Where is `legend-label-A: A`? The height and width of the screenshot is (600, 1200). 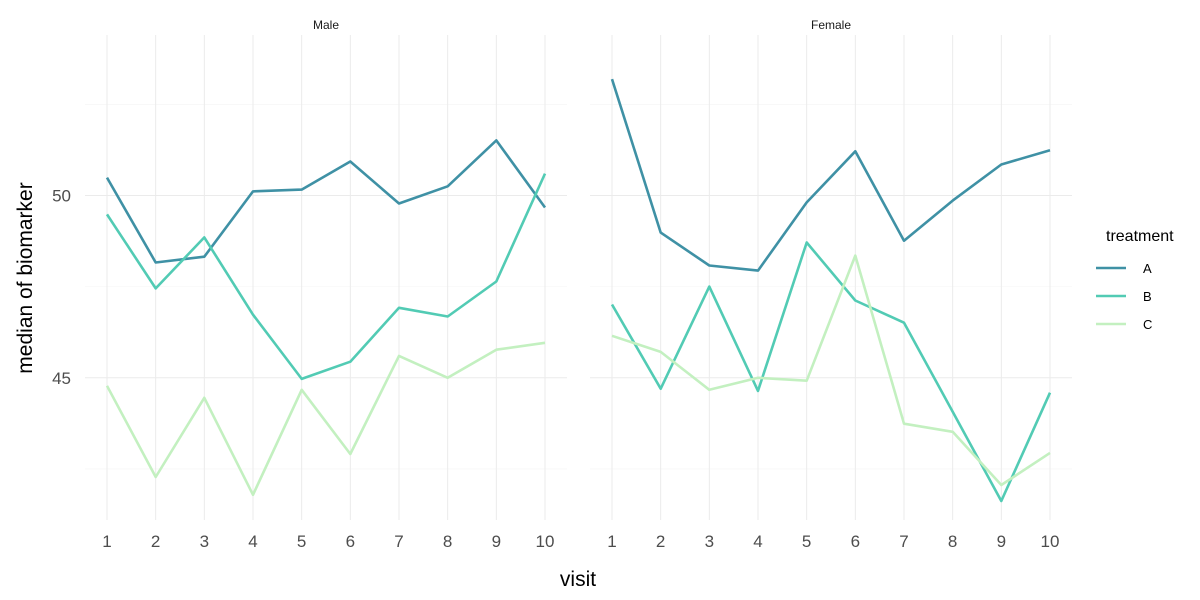
legend-label-A: A is located at coordinates (1147, 268).